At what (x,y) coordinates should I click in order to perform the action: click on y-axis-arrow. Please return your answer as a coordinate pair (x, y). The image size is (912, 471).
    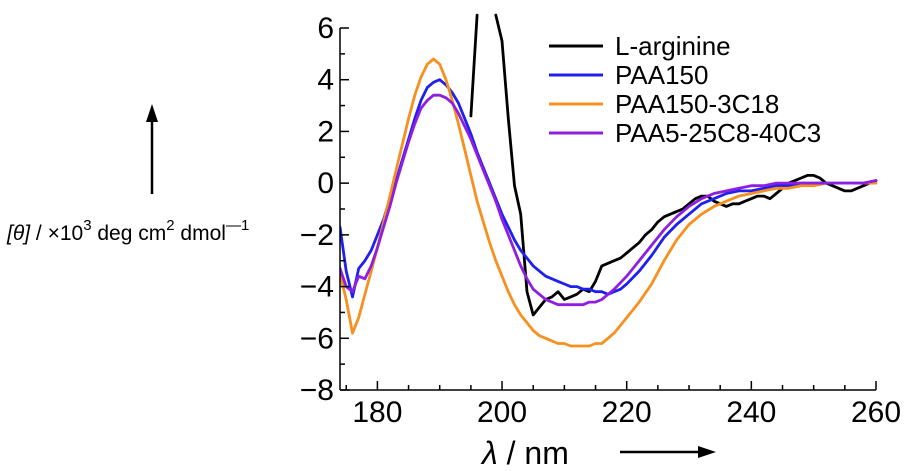
    Looking at the image, I should click on (152, 149).